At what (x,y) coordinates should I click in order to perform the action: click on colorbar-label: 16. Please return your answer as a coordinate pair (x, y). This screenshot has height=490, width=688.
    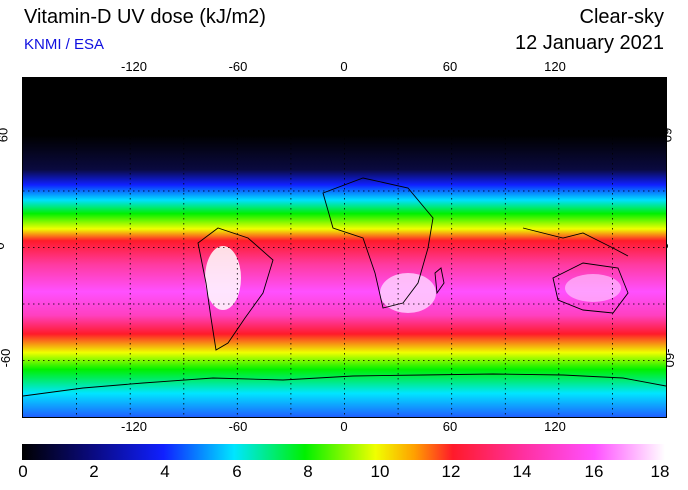
    Looking at the image, I should click on (594, 471).